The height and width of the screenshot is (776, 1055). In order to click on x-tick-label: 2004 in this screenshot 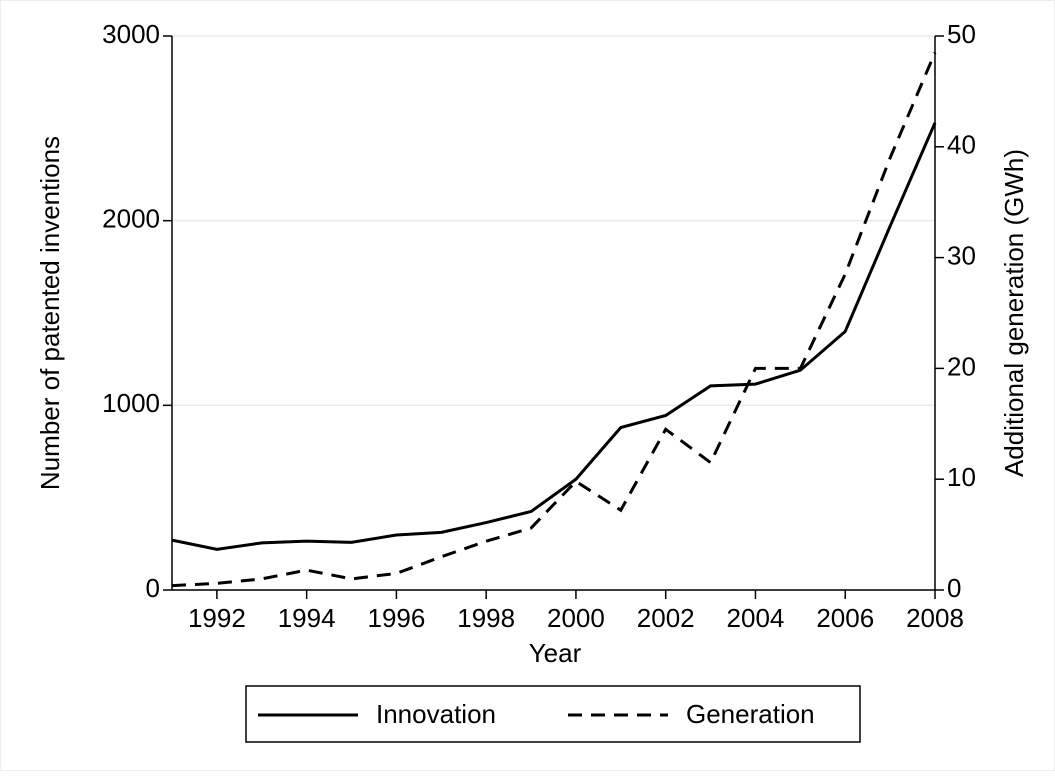, I will do `click(756, 618)`.